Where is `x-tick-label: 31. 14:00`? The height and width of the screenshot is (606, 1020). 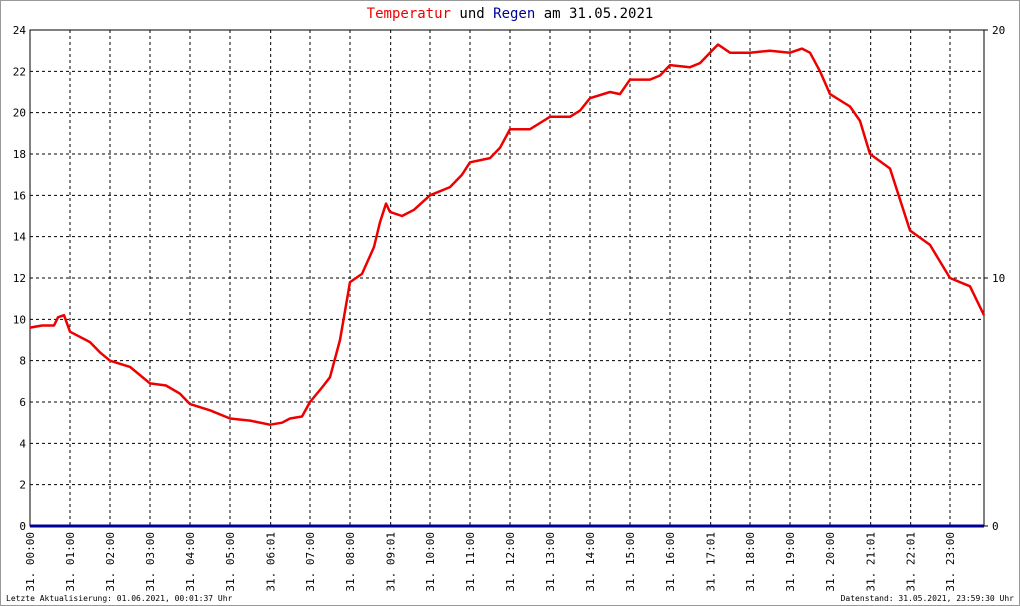 x-tick-label: 31. 14:00 is located at coordinates (590, 562).